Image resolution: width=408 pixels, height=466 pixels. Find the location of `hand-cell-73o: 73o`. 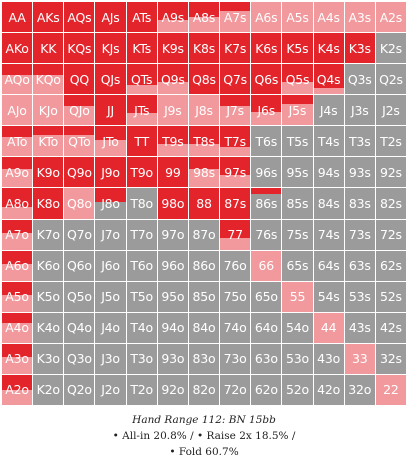

hand-cell-73o: 73o is located at coordinates (235, 358).